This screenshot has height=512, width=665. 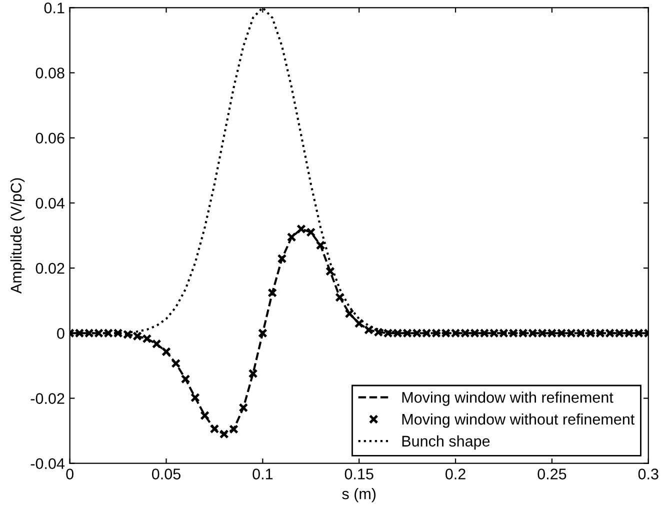 What do you see at coordinates (359, 495) in the screenshot?
I see `x-axis-title: s (m)` at bounding box center [359, 495].